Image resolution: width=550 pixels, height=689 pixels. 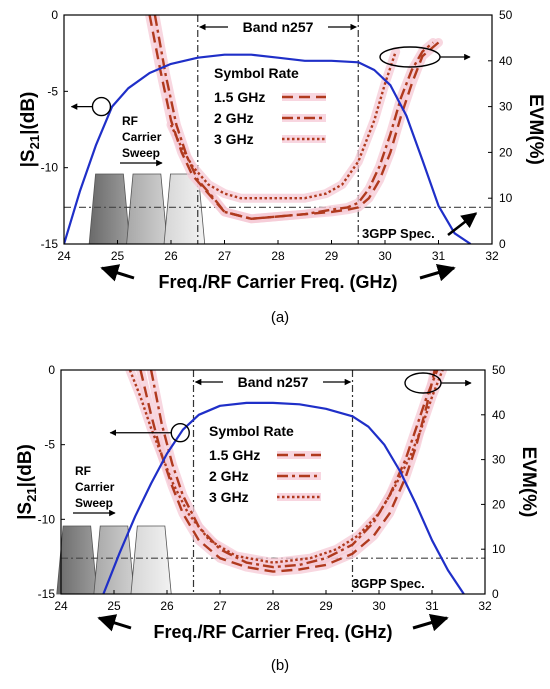 I want to click on evm-marker-ellipse, so click(x=410, y=57).